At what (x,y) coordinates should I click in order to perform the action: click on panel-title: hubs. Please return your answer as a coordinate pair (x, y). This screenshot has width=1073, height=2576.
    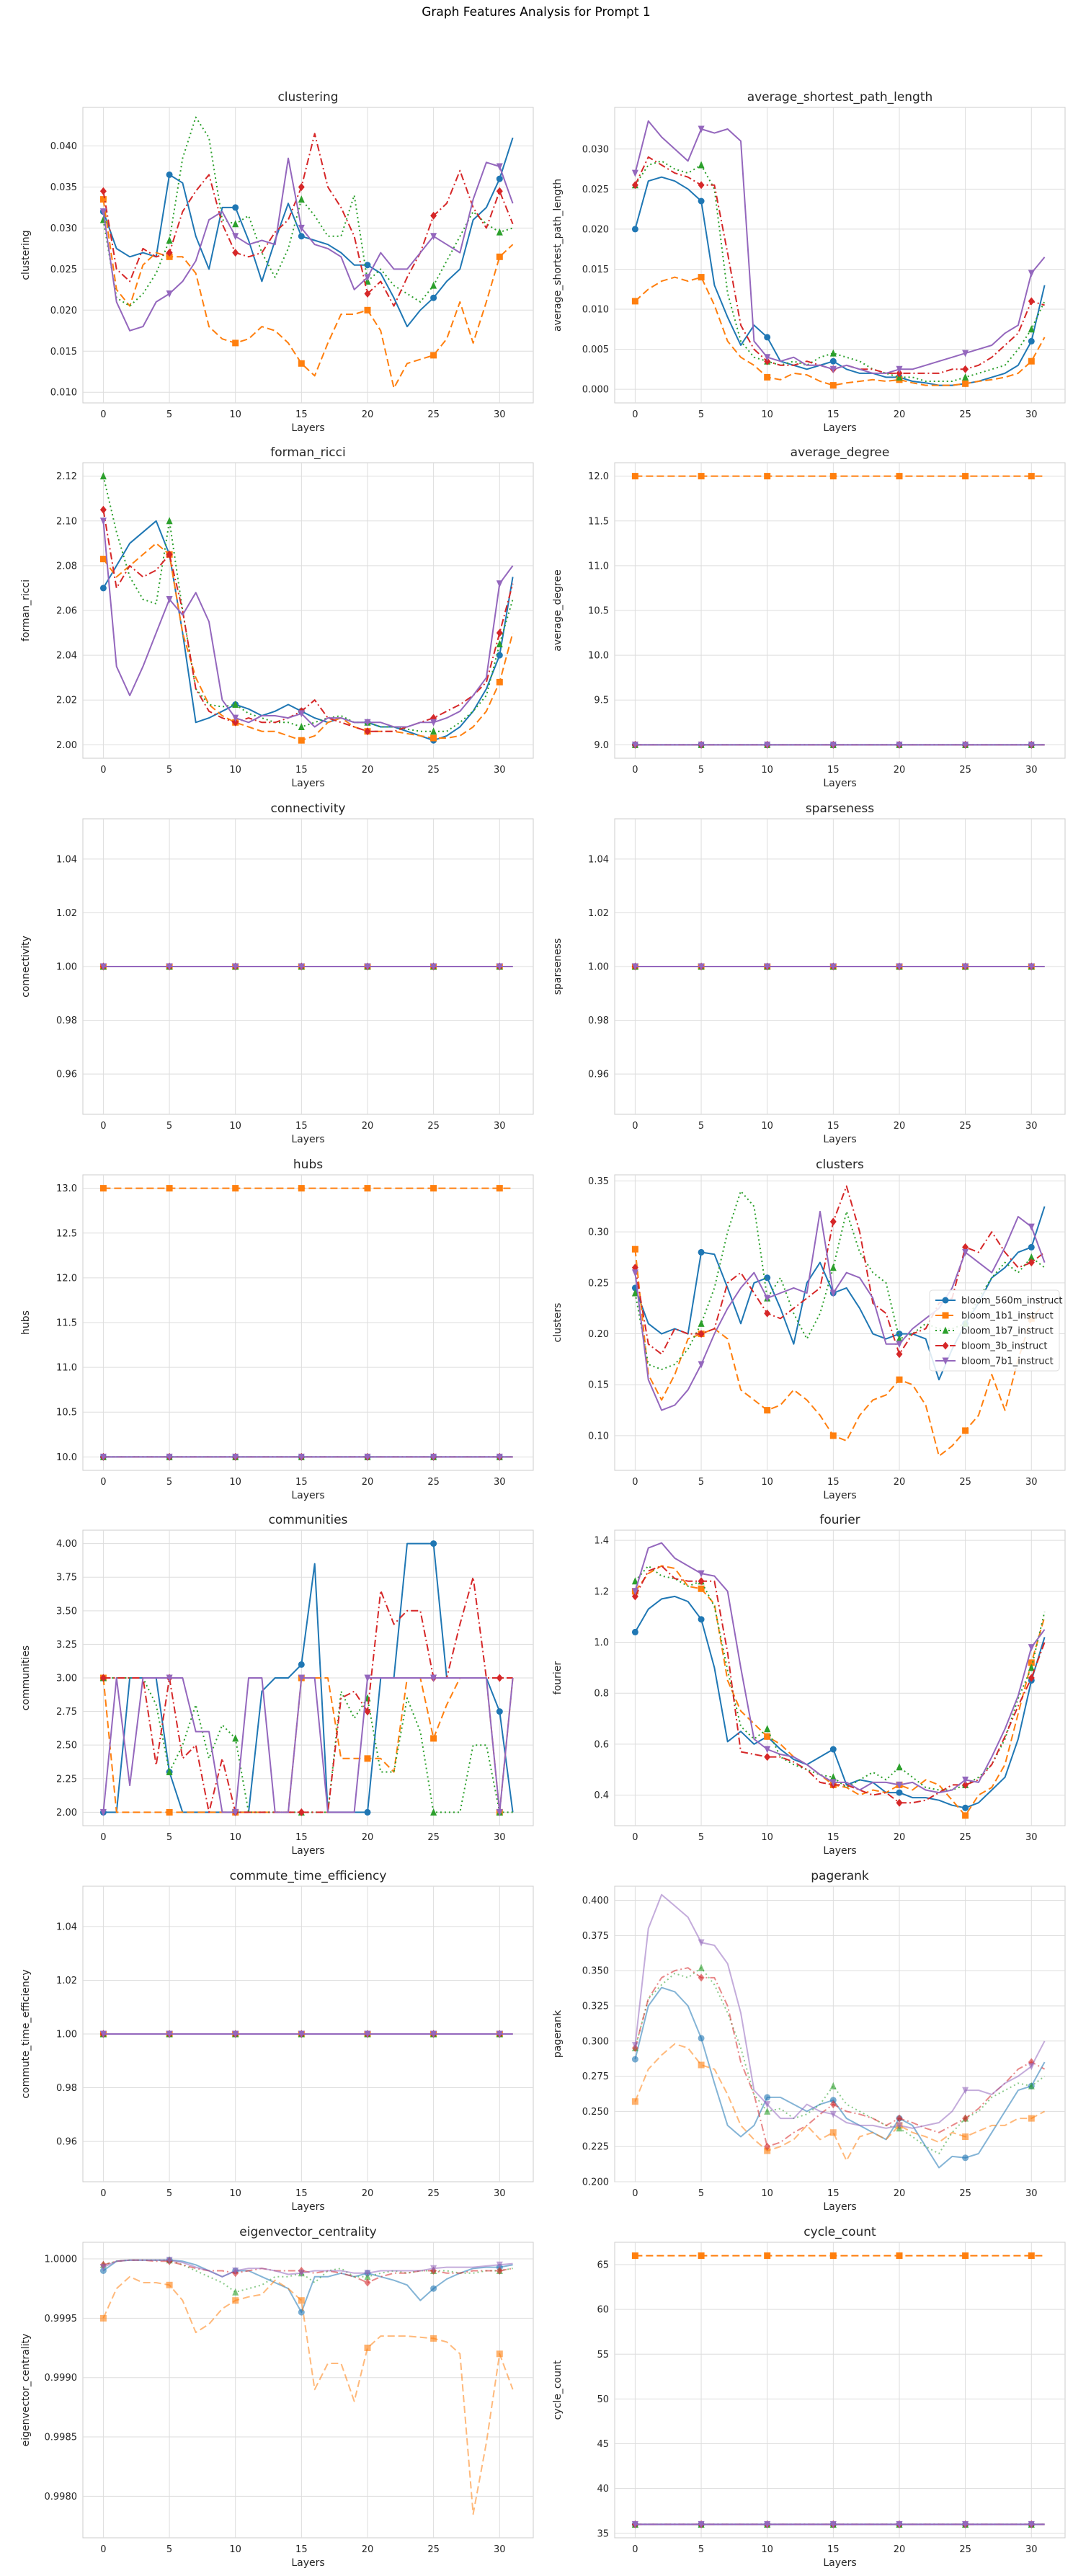
    Looking at the image, I should click on (308, 1165).